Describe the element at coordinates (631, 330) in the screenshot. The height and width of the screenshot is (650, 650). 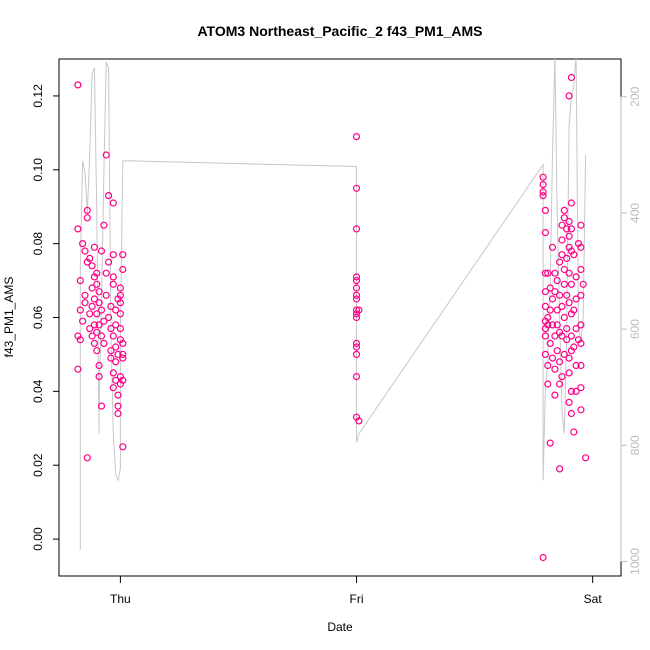
I see `right-axis: 200 400 600 800 1000` at that location.